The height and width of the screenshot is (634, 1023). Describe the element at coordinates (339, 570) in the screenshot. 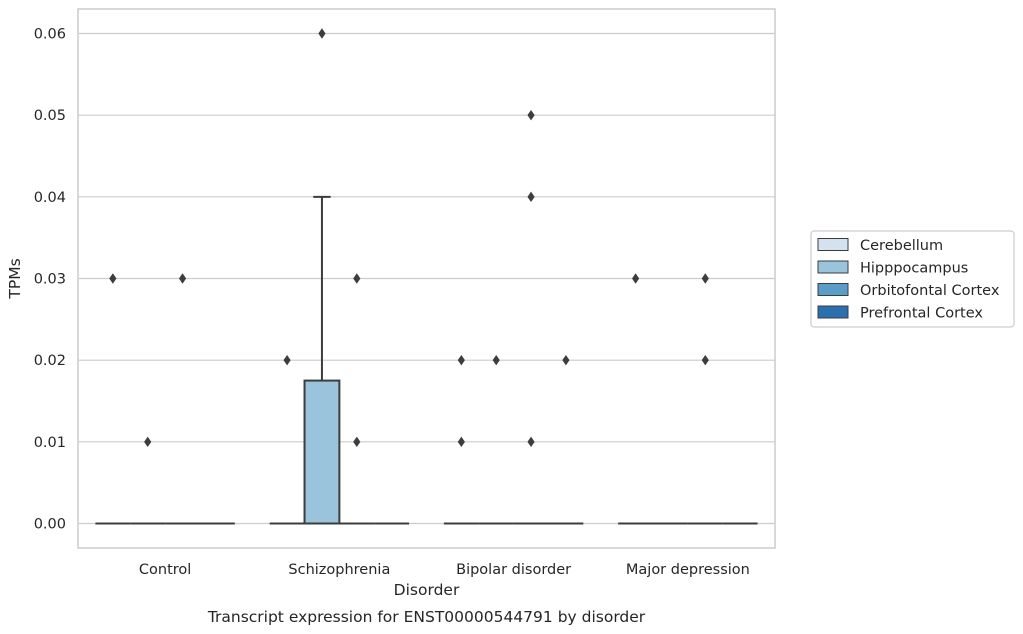

I see `x-tick-label: Schizophrenia` at that location.